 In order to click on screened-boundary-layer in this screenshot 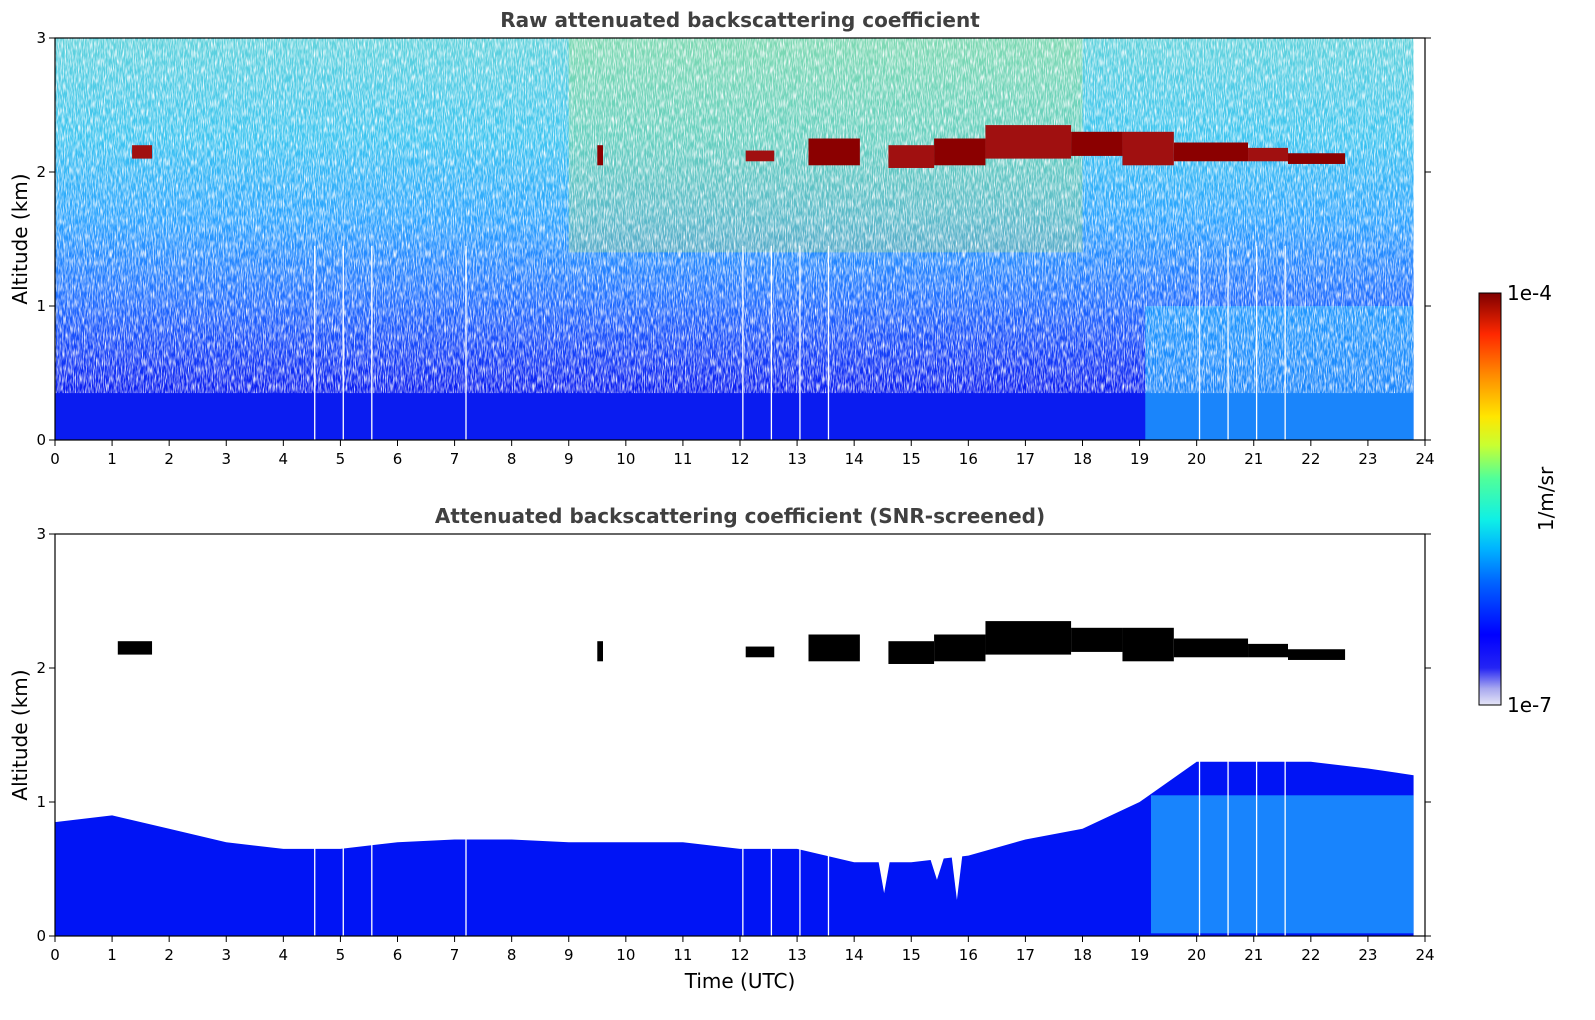, I will do `click(734, 848)`.